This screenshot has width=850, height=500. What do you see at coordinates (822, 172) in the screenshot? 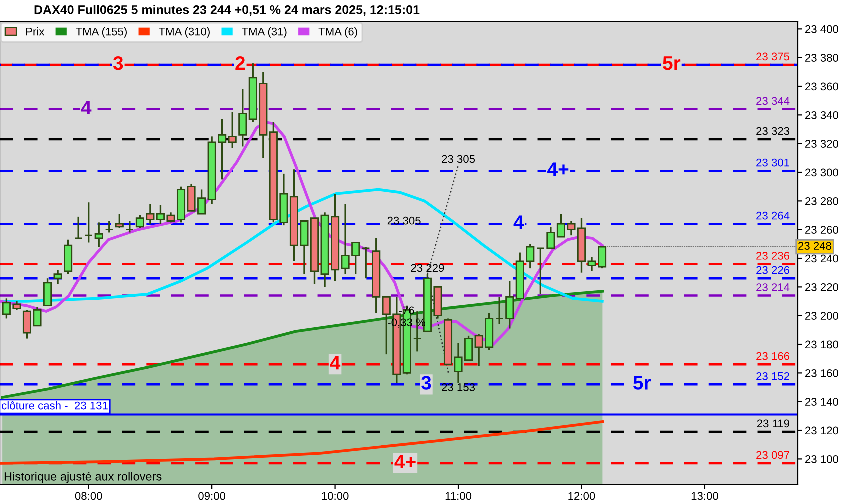
I see `y-tick-label: 23 300` at bounding box center [822, 172].